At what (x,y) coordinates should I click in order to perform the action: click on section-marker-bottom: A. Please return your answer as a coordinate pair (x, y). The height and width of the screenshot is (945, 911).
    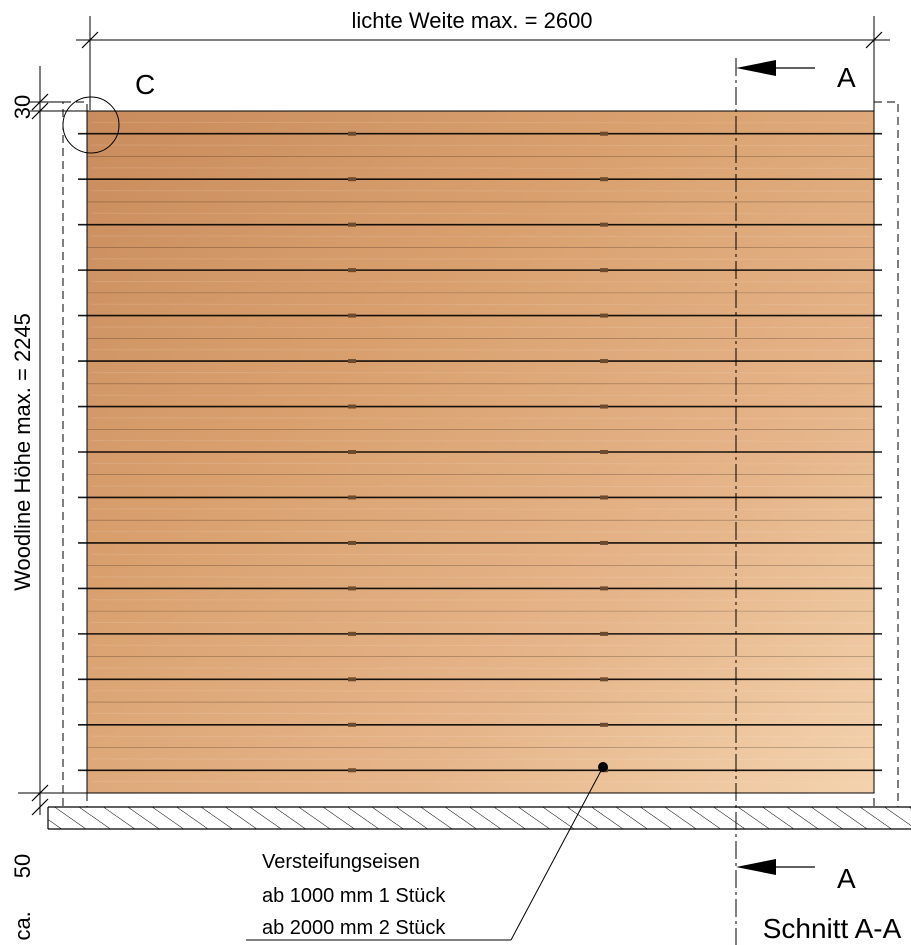
    Looking at the image, I should click on (846, 878).